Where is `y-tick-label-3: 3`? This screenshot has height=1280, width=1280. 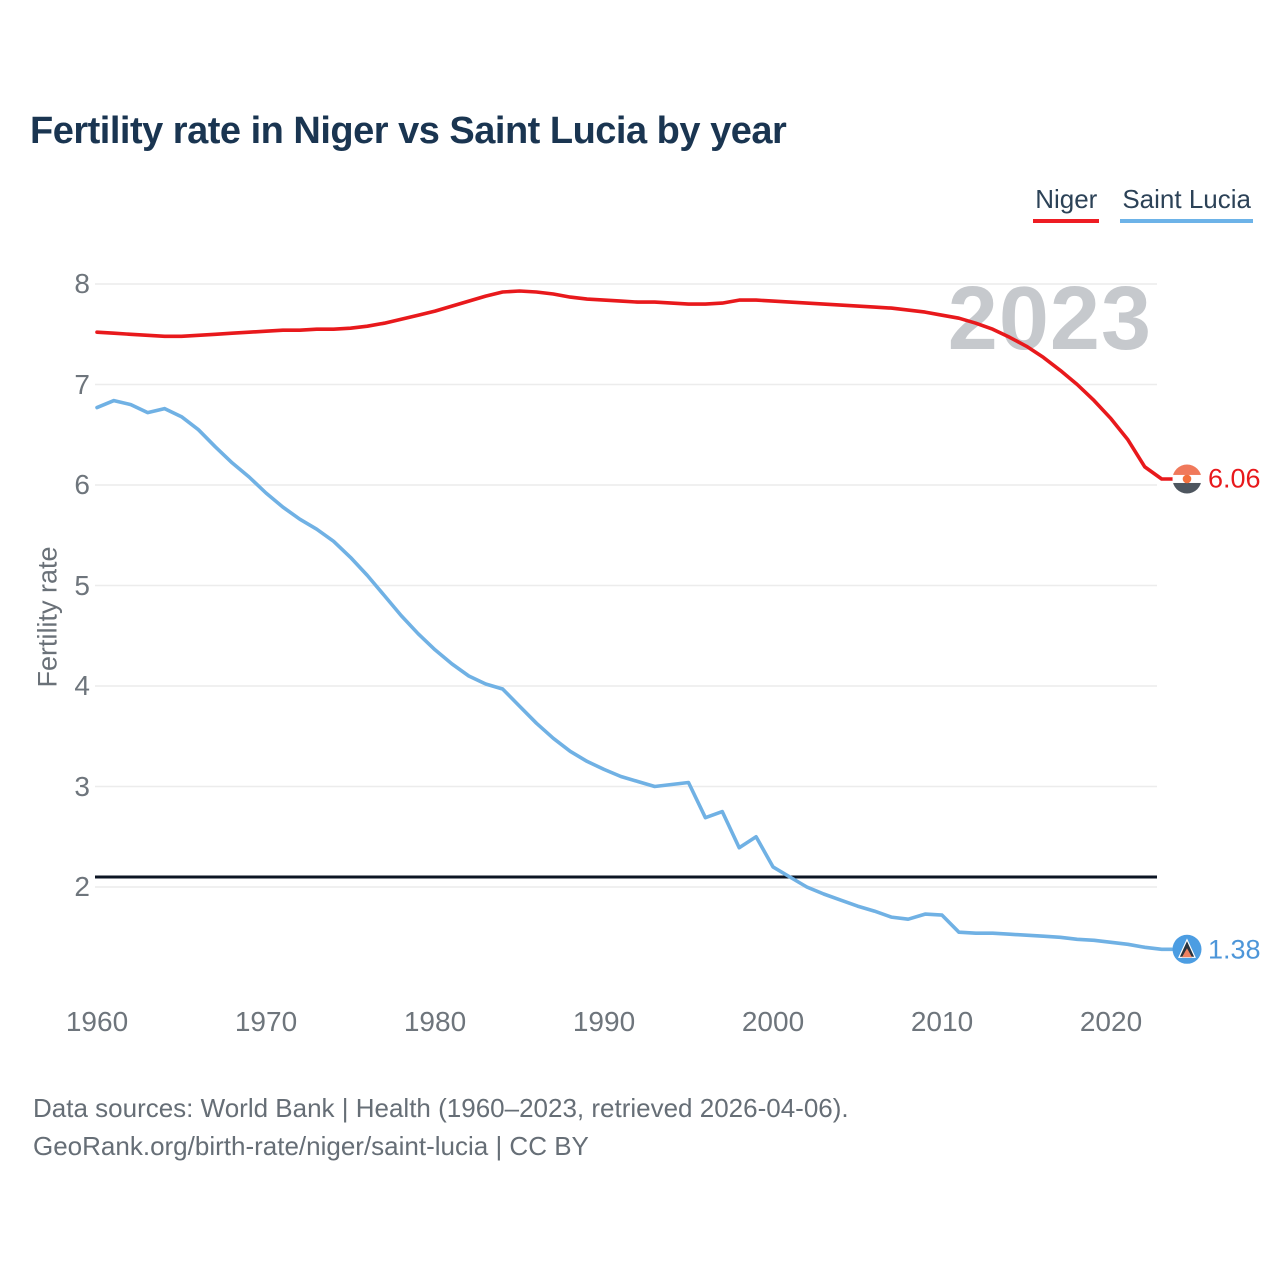
y-tick-label-3: 3 is located at coordinates (82, 786).